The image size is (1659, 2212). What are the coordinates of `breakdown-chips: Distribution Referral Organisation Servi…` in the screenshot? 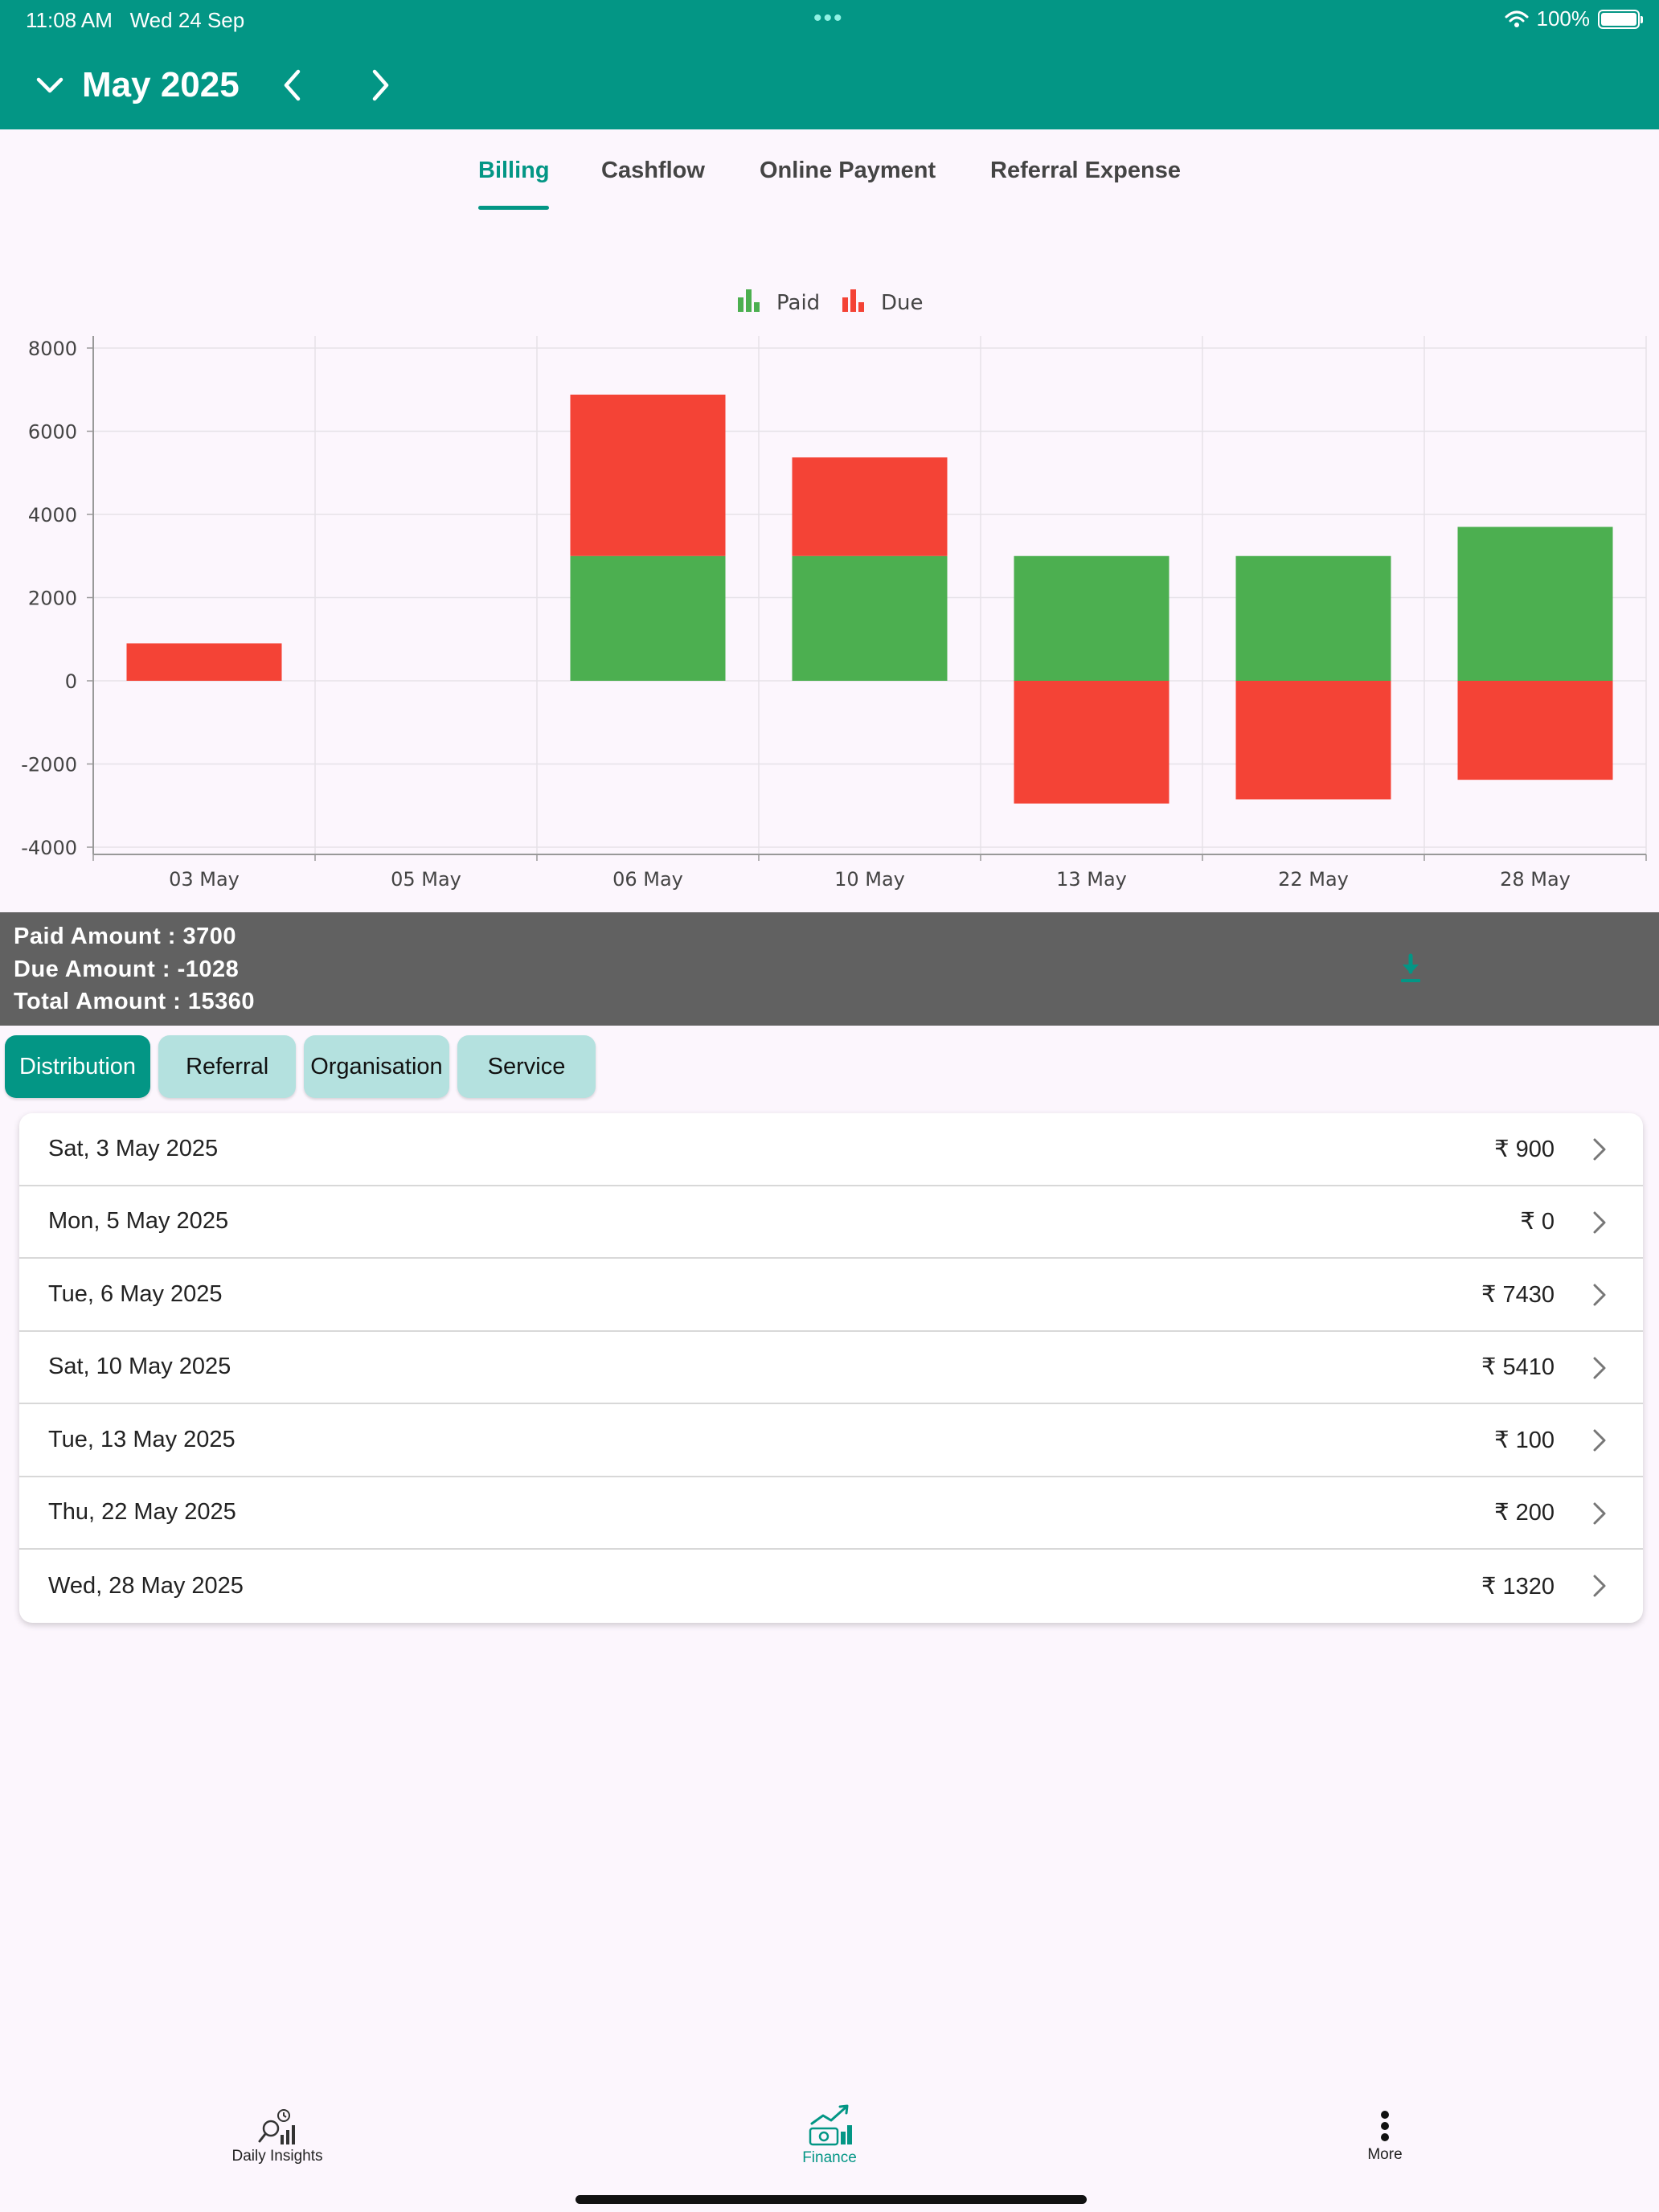 It's located at (300, 1066).